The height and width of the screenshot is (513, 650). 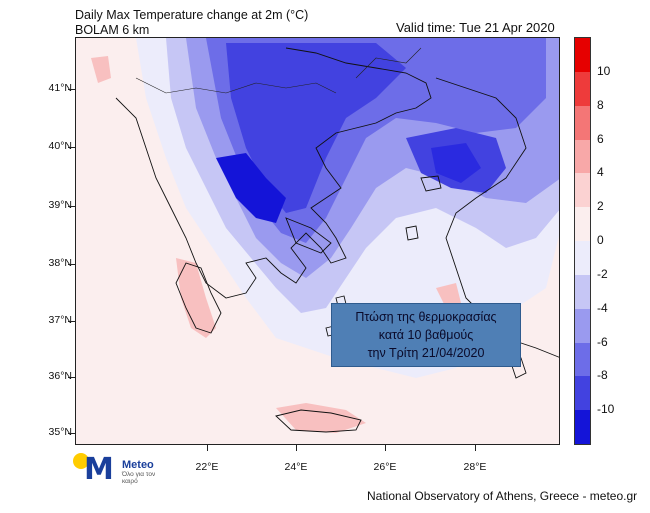 I want to click on evia-coast, so click(x=308, y=235).